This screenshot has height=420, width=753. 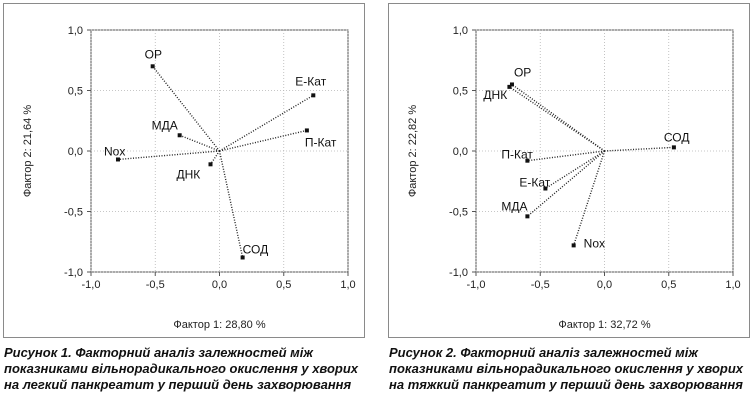 I want to click on caption-label: Рисунок 2., so click(x=423, y=352).